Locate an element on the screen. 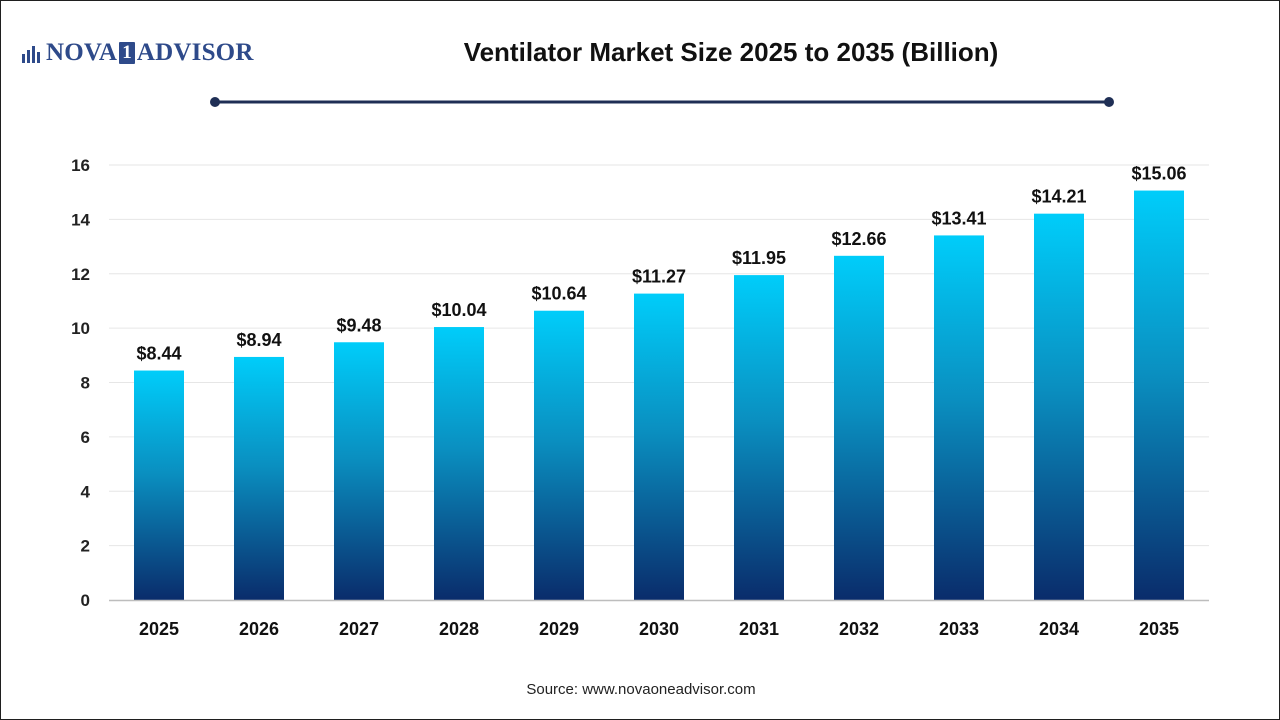 This screenshot has height=720, width=1280. y-tick-label: 4 is located at coordinates (86, 491).